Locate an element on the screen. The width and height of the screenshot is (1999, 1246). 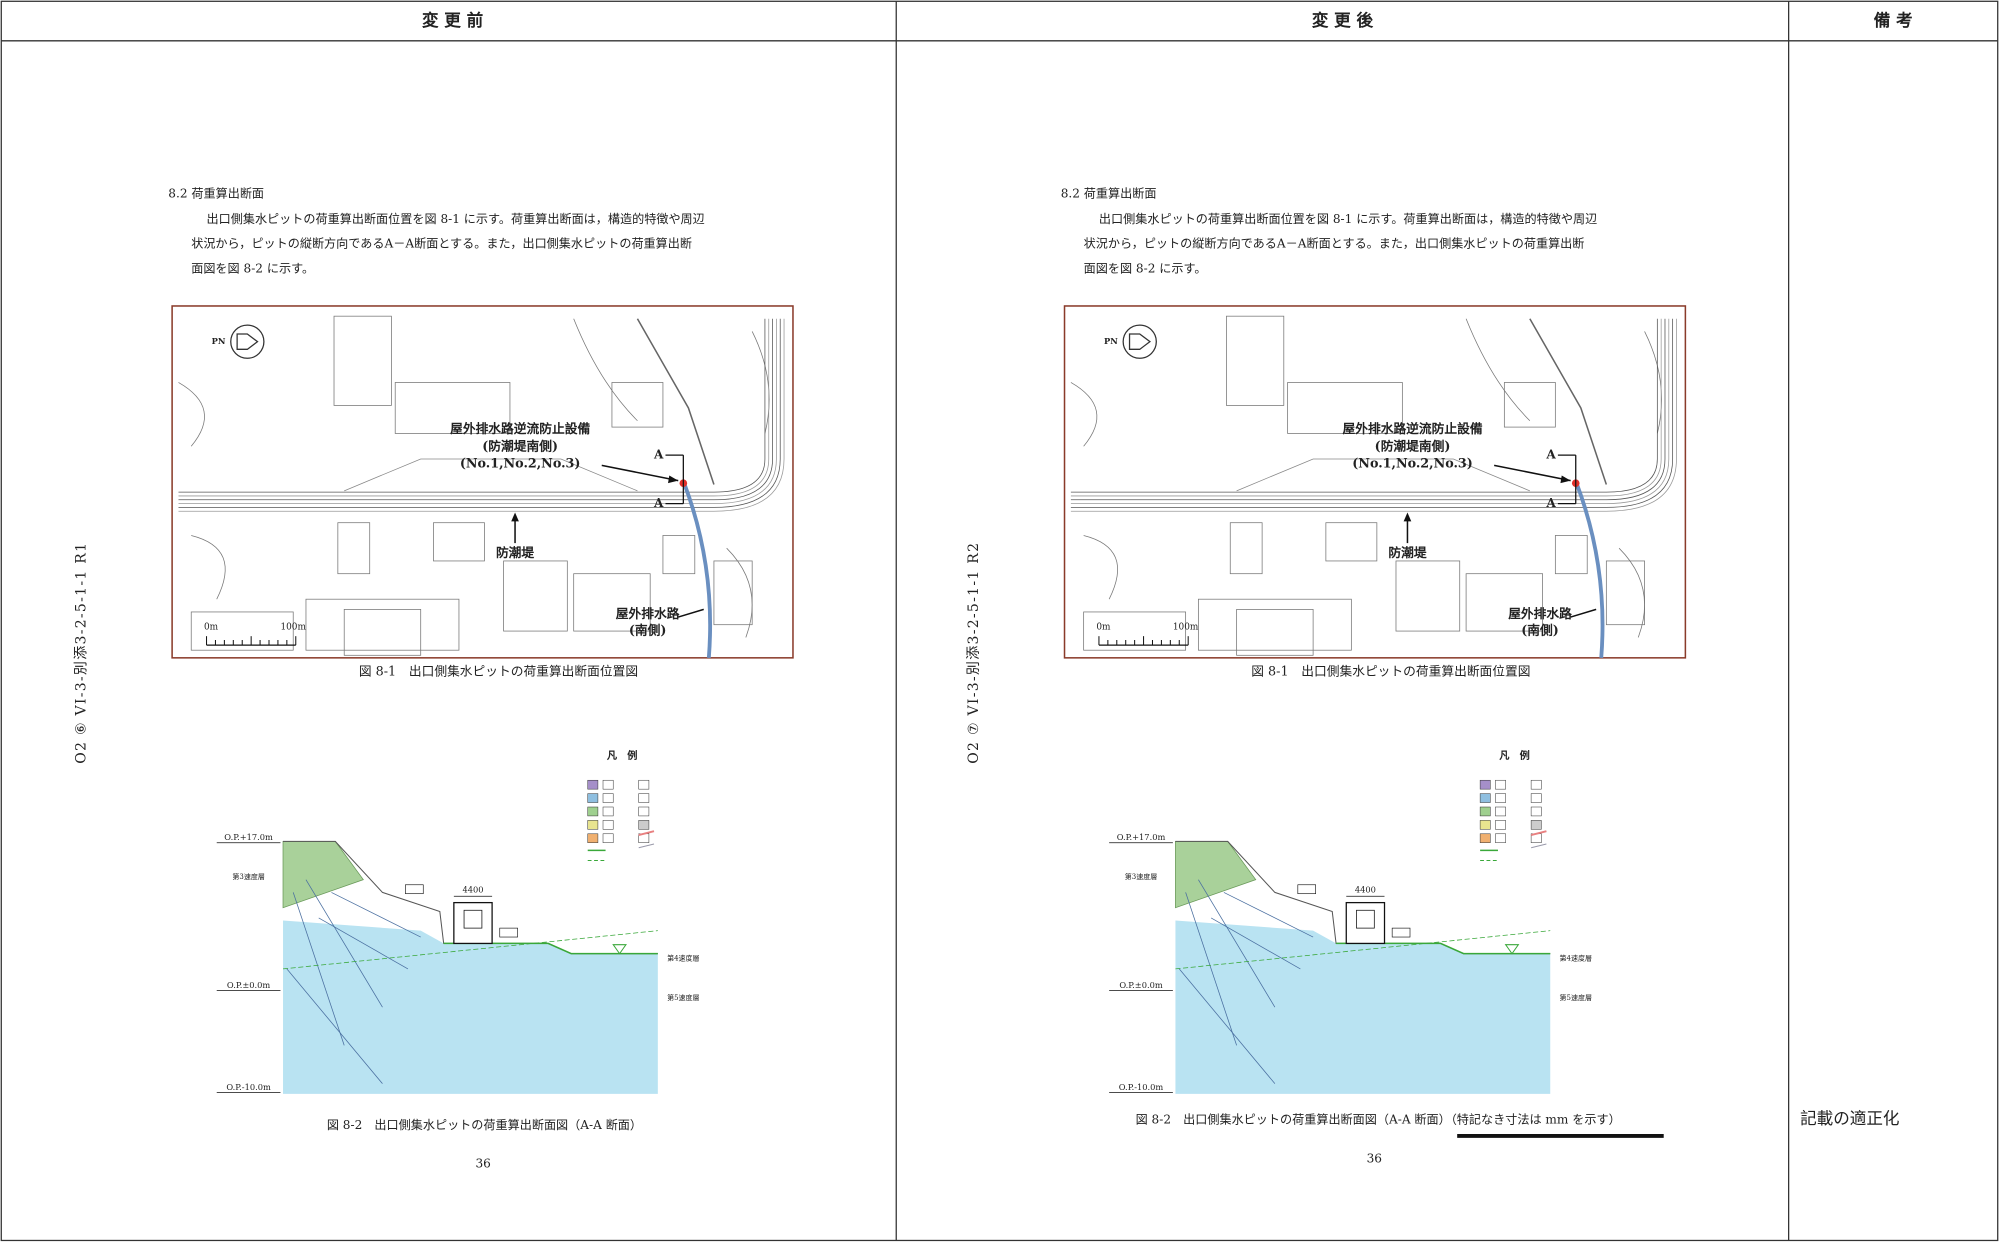
compass is located at coordinates (1139, 341).